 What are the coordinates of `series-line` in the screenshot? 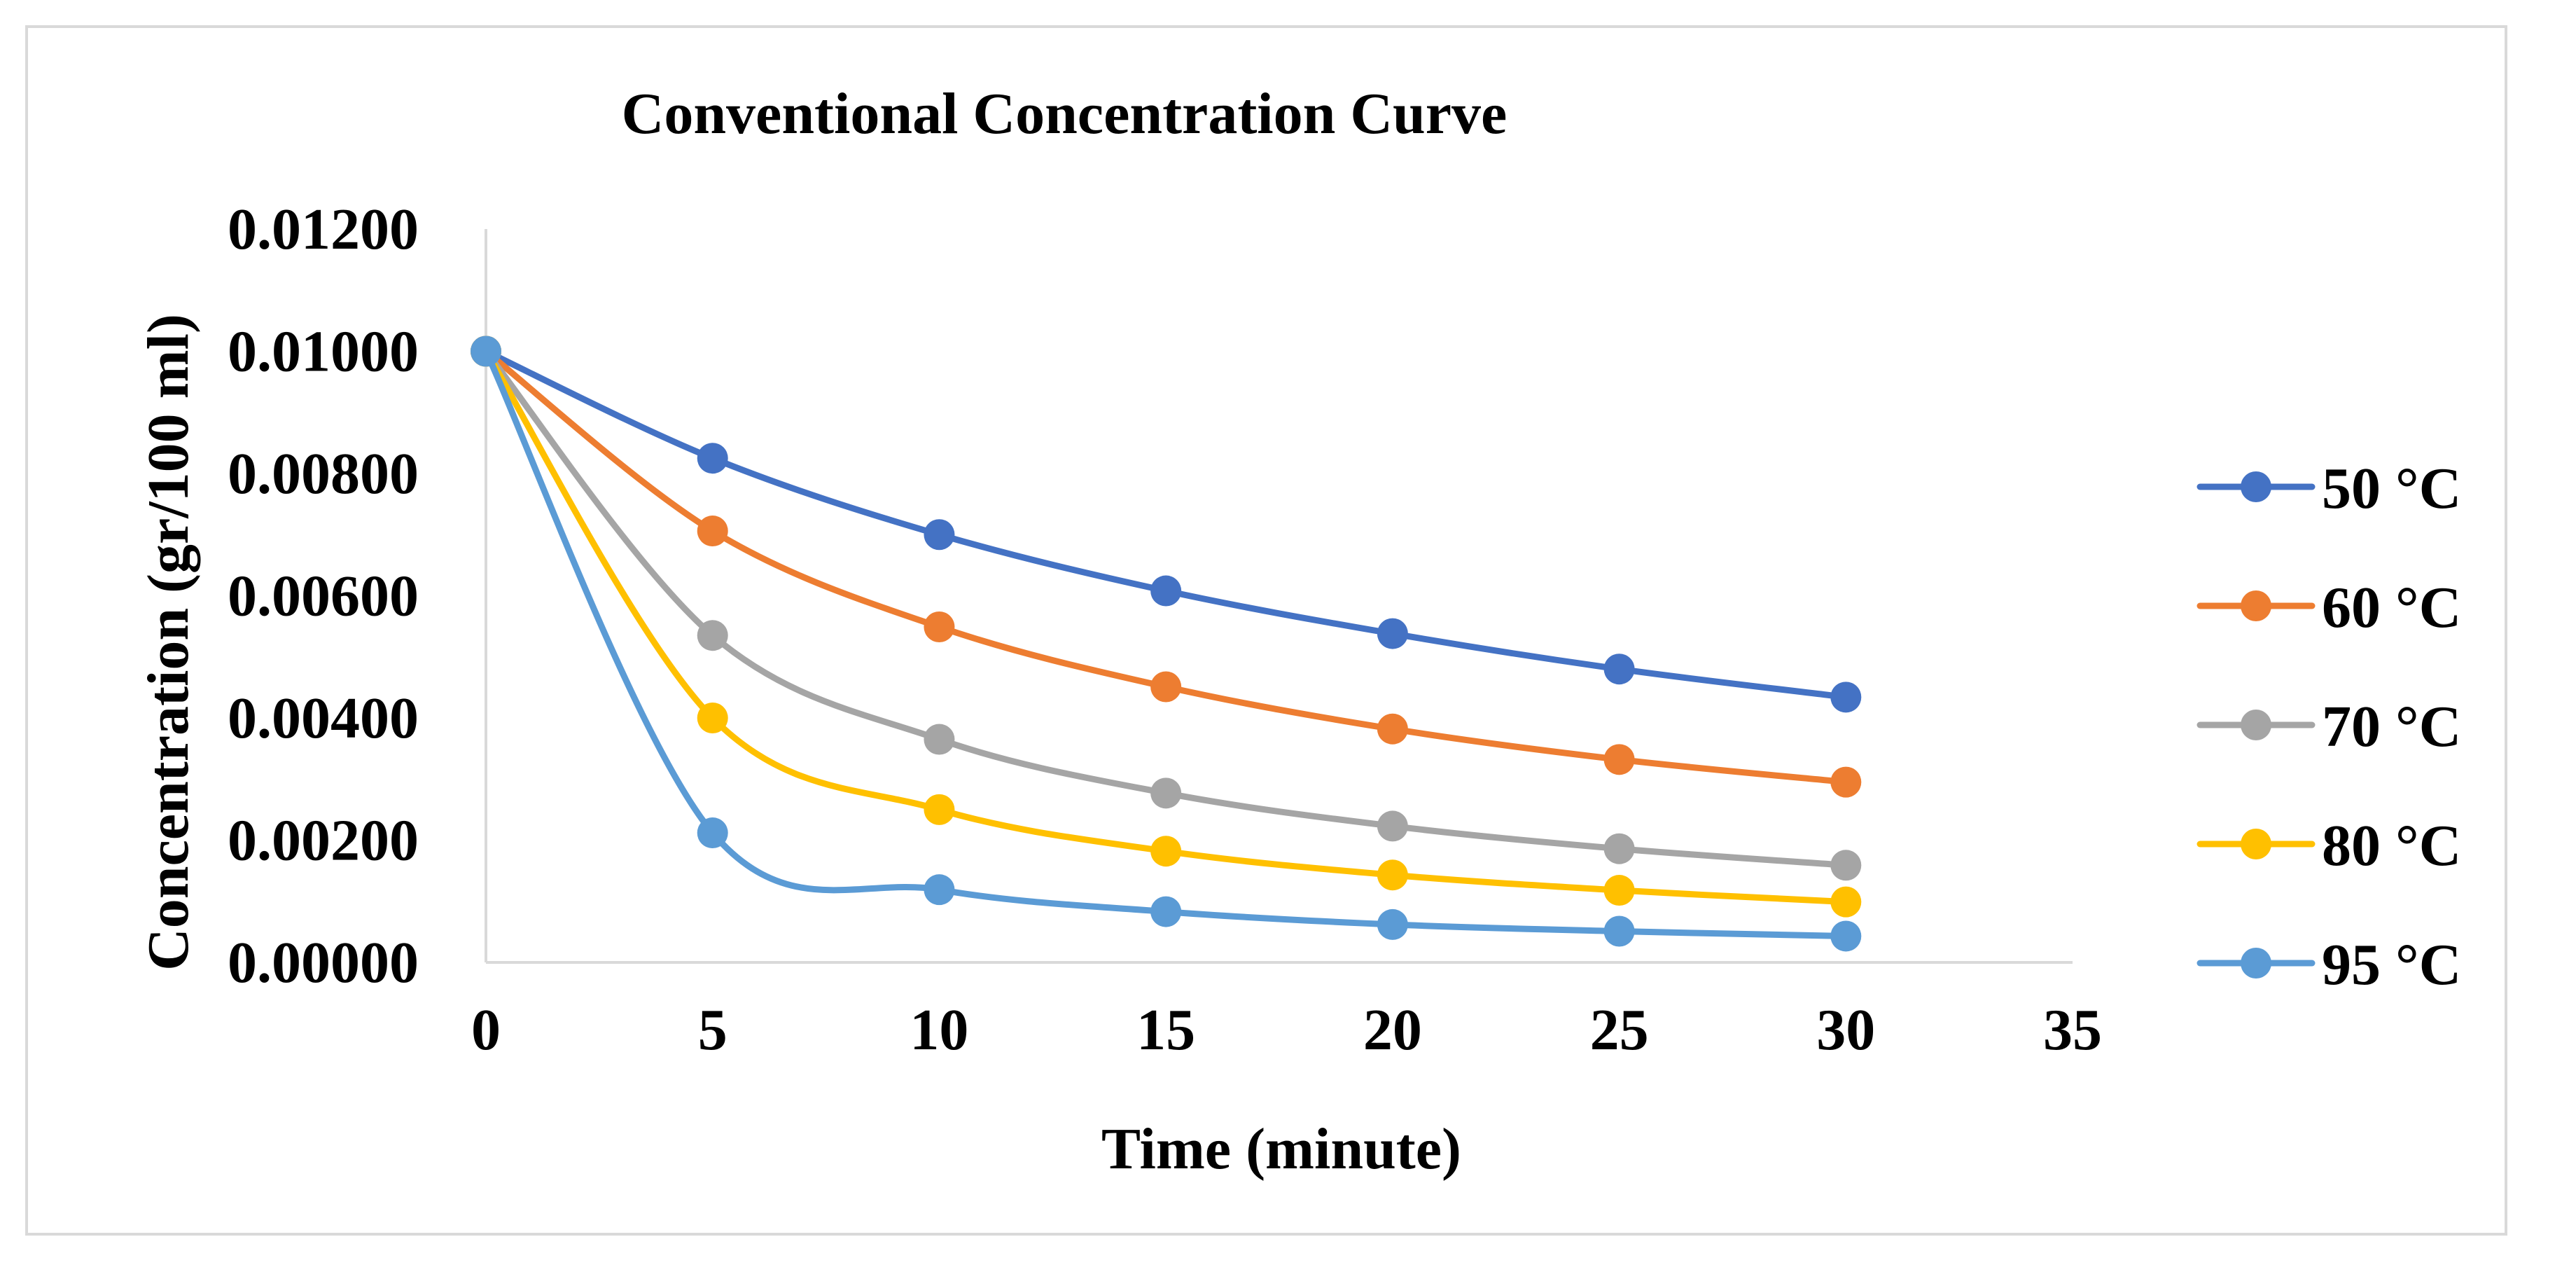 It's located at (1165, 524).